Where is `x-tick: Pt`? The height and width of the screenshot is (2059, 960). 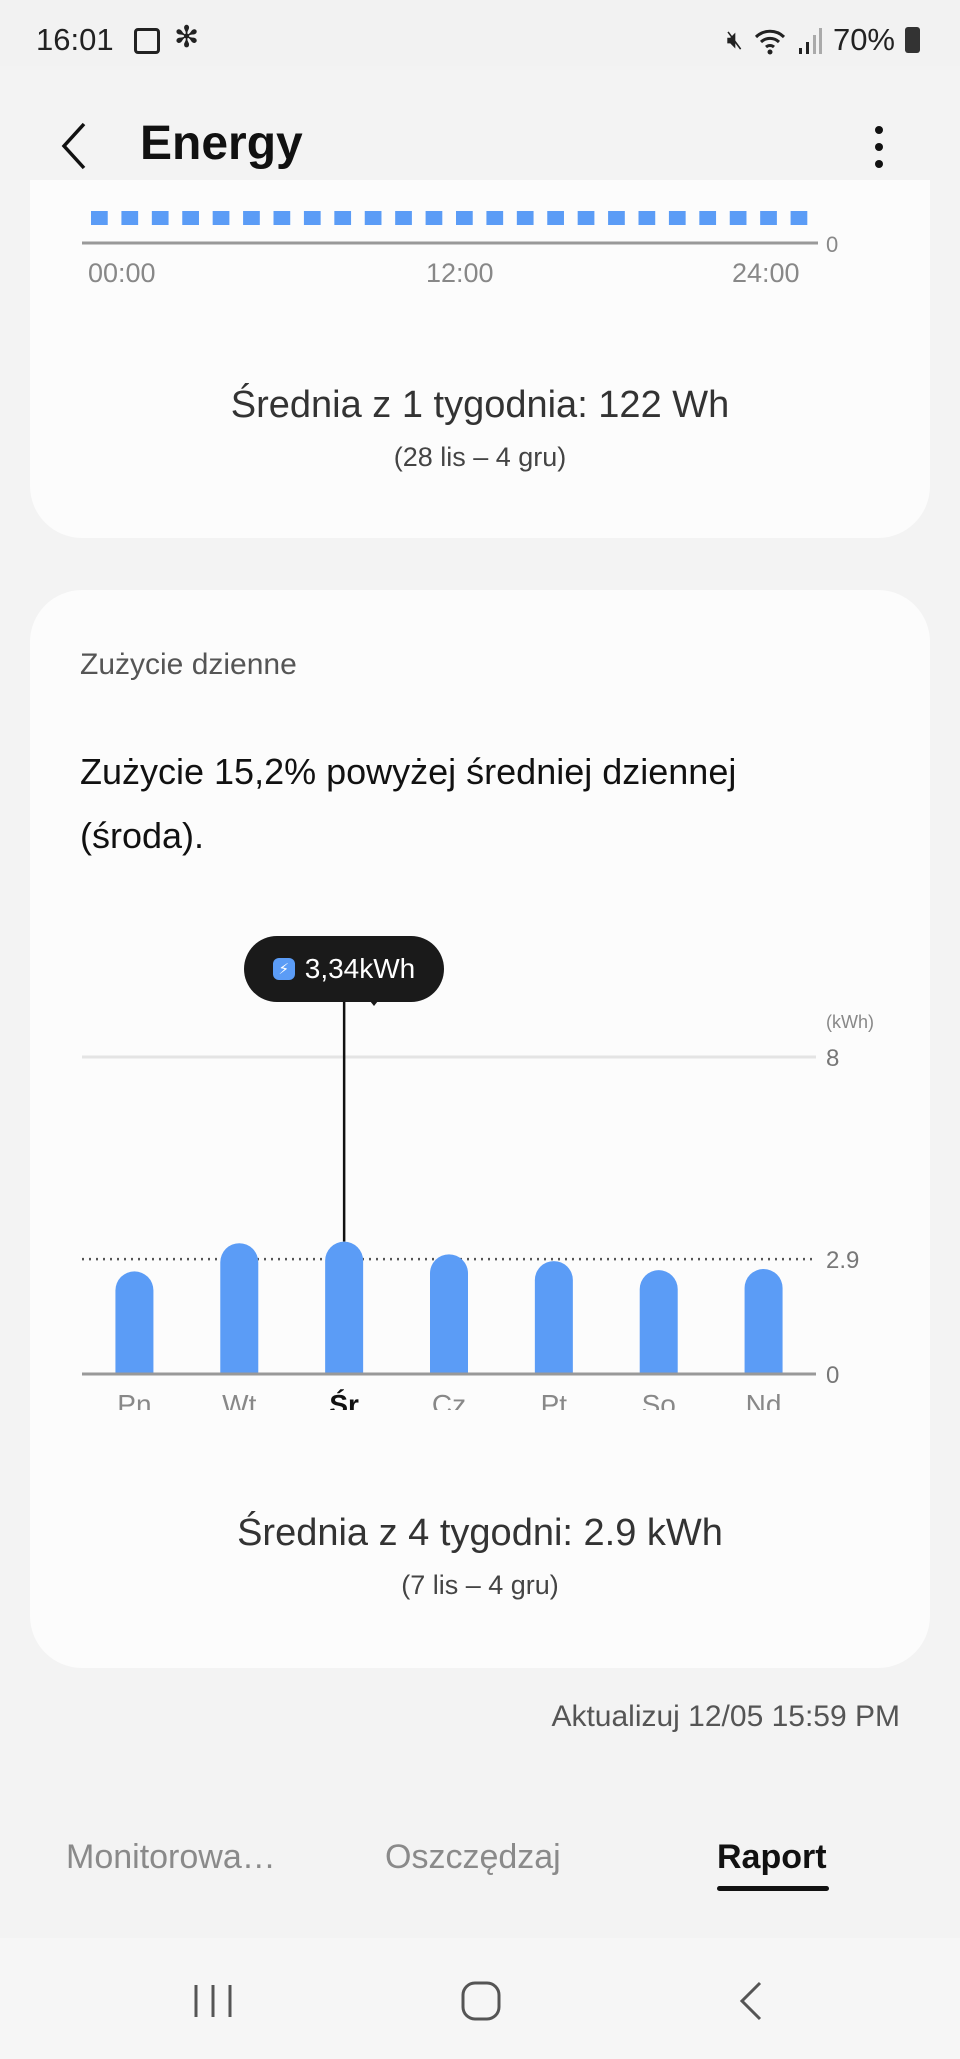
x-tick: Pt is located at coordinates (554, 1399).